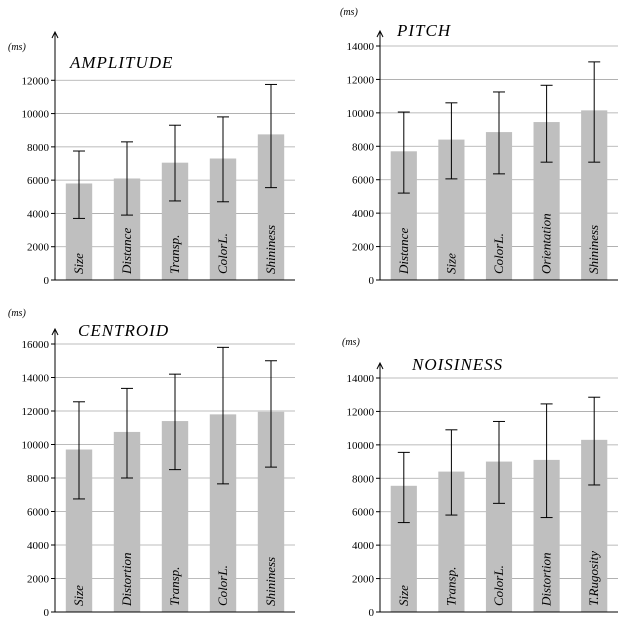 This screenshot has height=617, width=627. What do you see at coordinates (36, 412) in the screenshot?
I see `chart2-ytick-label-6: 12000` at bounding box center [36, 412].